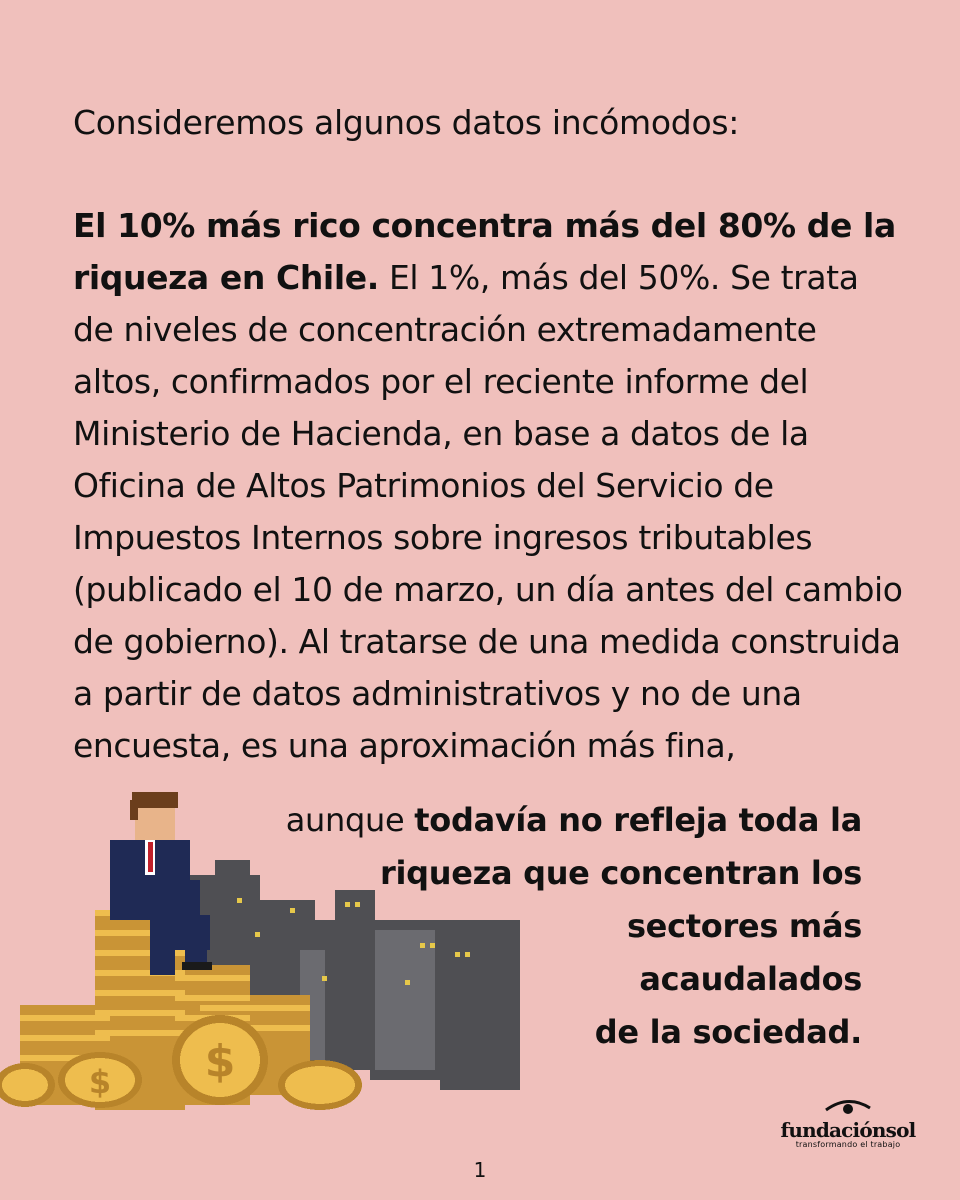  What do you see at coordinates (620, 873) in the screenshot?
I see `closing-line-2: riqueza que concentran los` at bounding box center [620, 873].